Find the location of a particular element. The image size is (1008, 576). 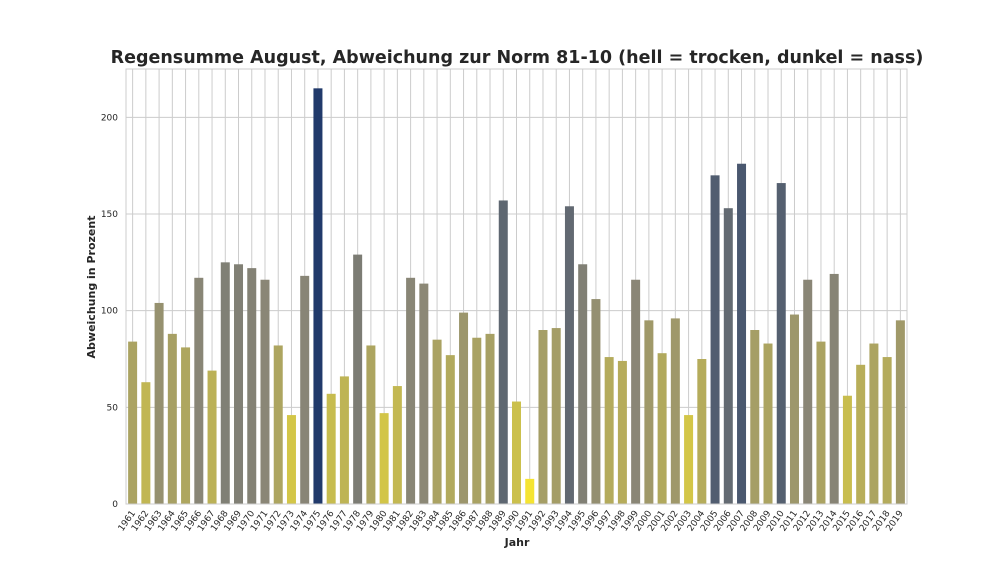

bar-2019 is located at coordinates (900, 412).